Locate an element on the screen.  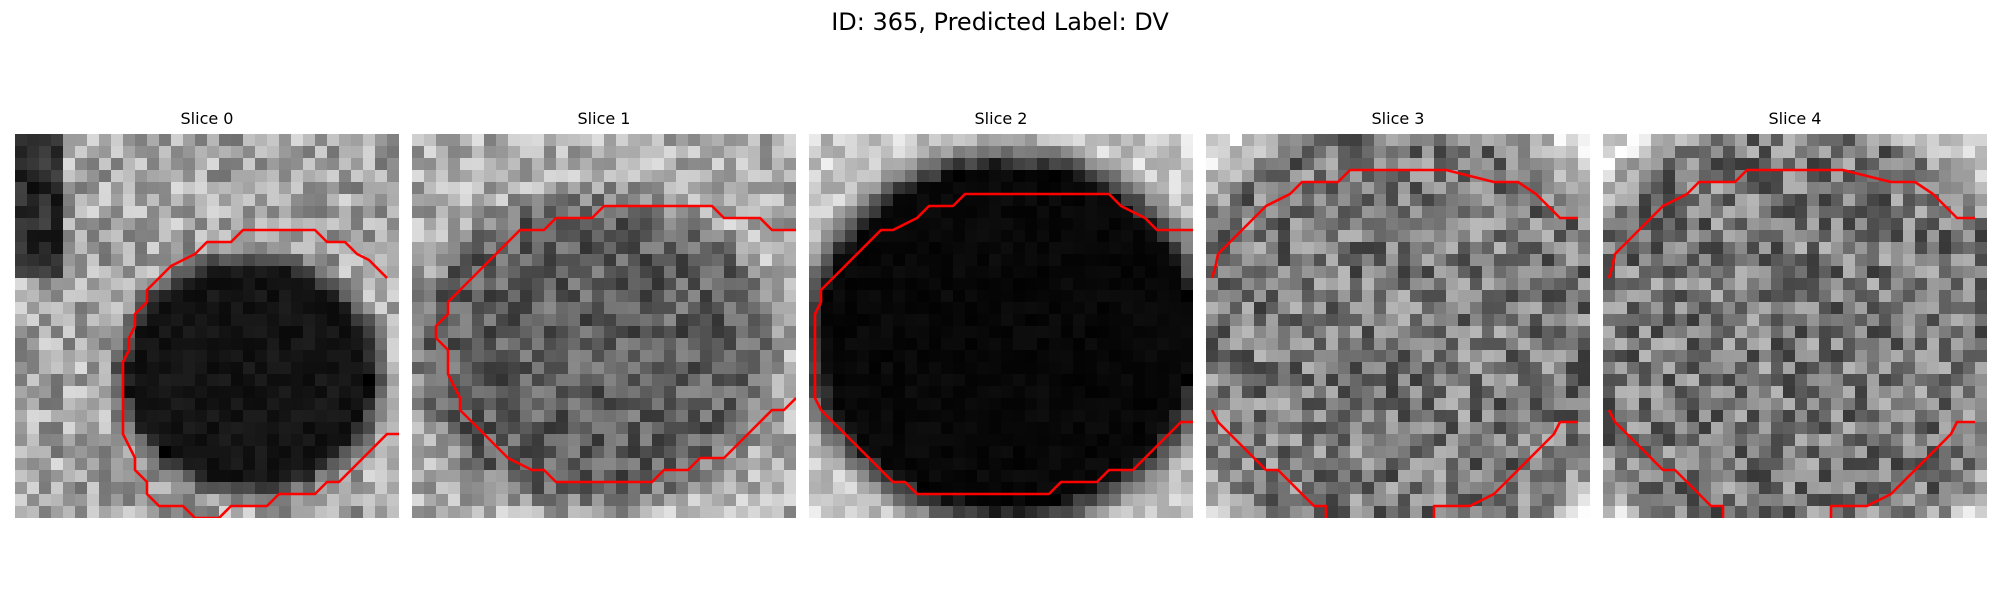
slice-title-2: Slice 2 is located at coordinates (1001, 118).